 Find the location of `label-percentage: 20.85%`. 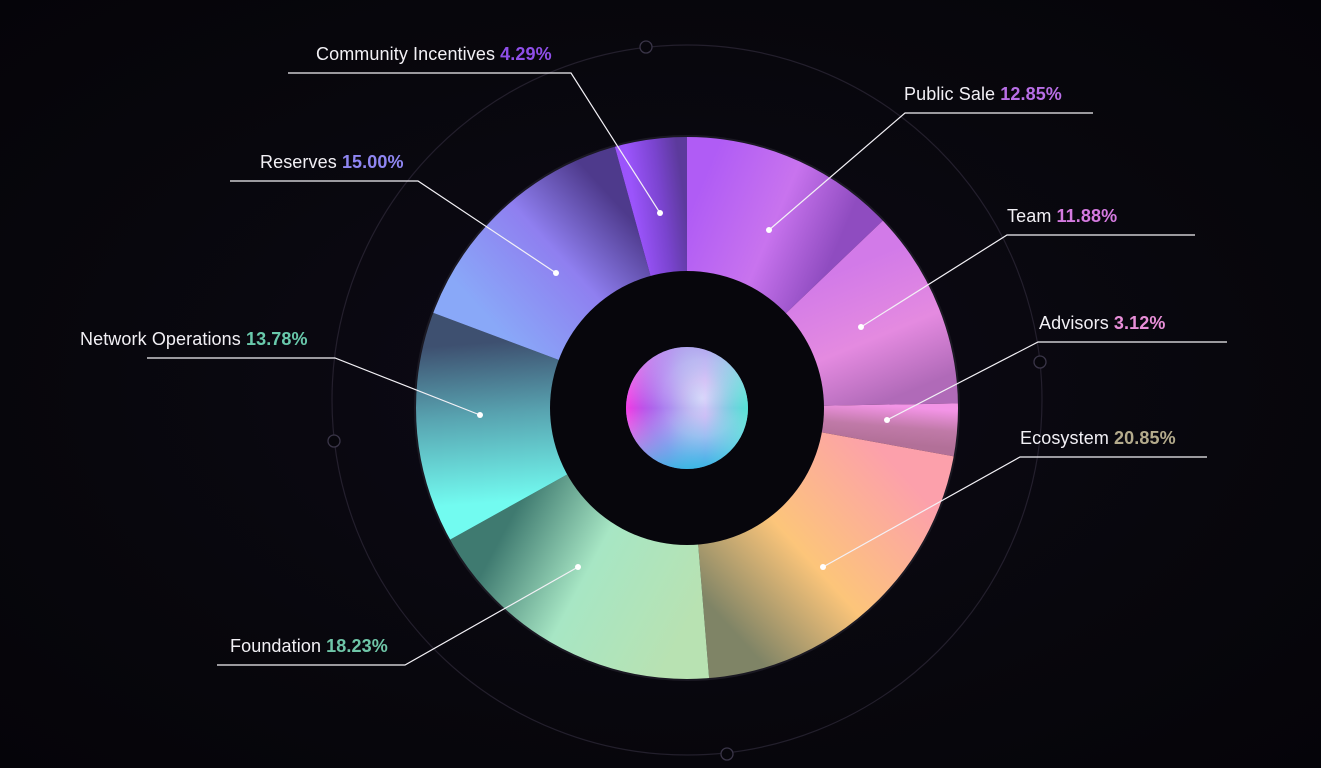

label-percentage: 20.85% is located at coordinates (1145, 438).